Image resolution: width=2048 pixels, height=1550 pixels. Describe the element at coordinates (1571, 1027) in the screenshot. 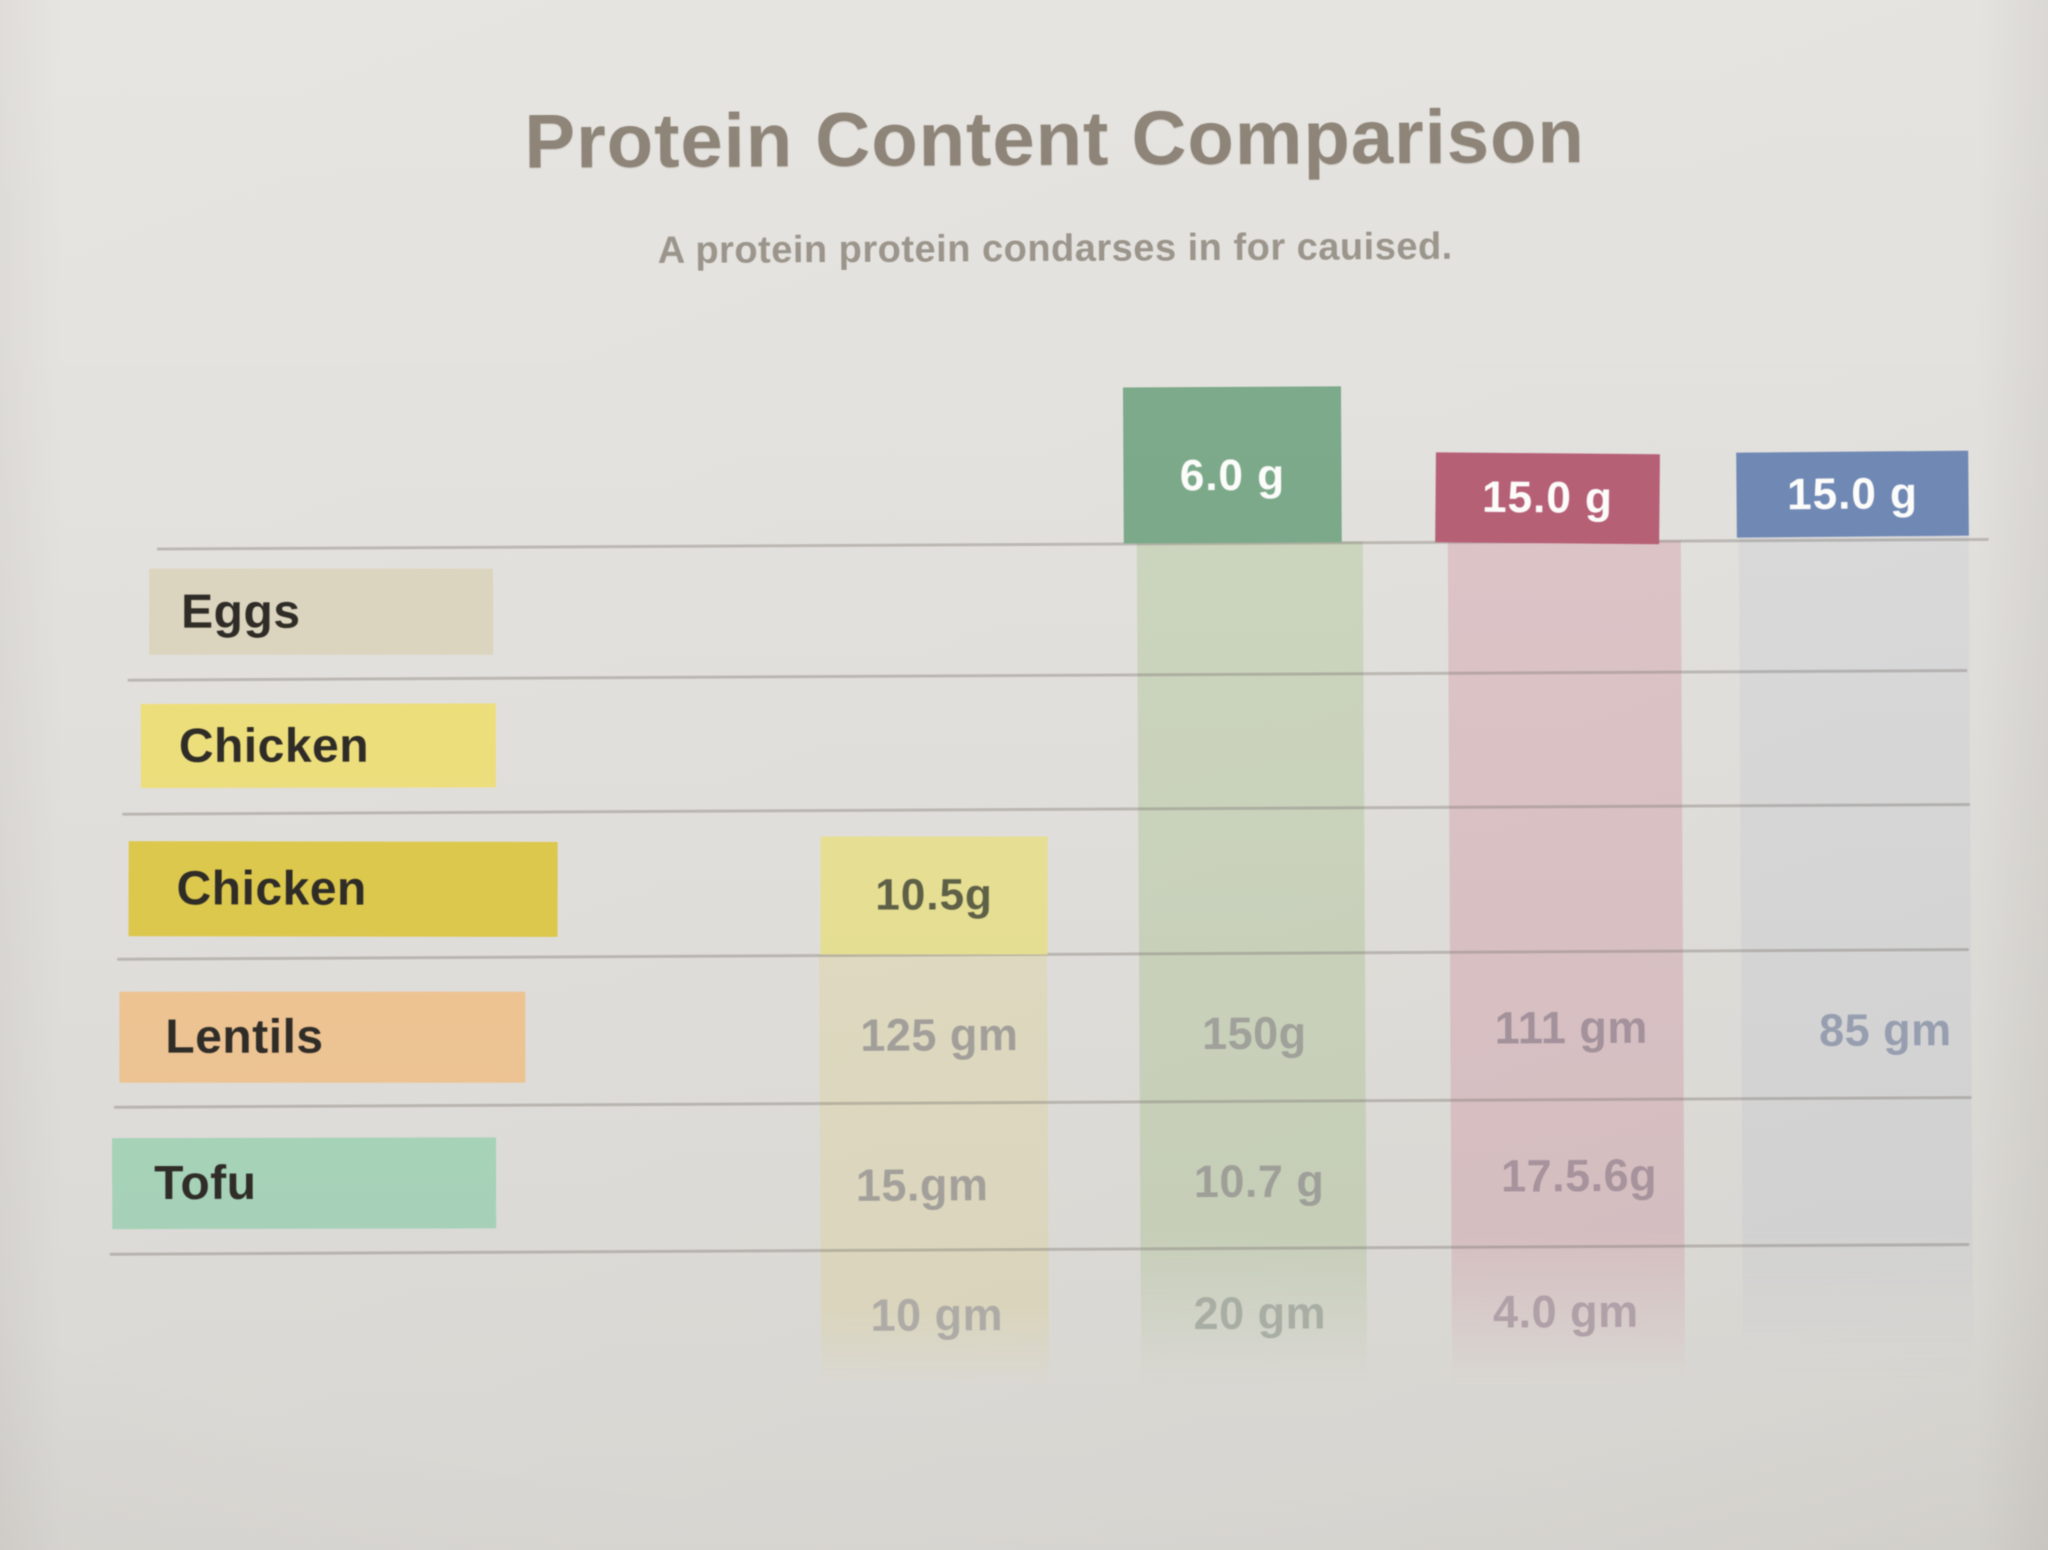

I see `cell-r1c3: 111 gm` at that location.